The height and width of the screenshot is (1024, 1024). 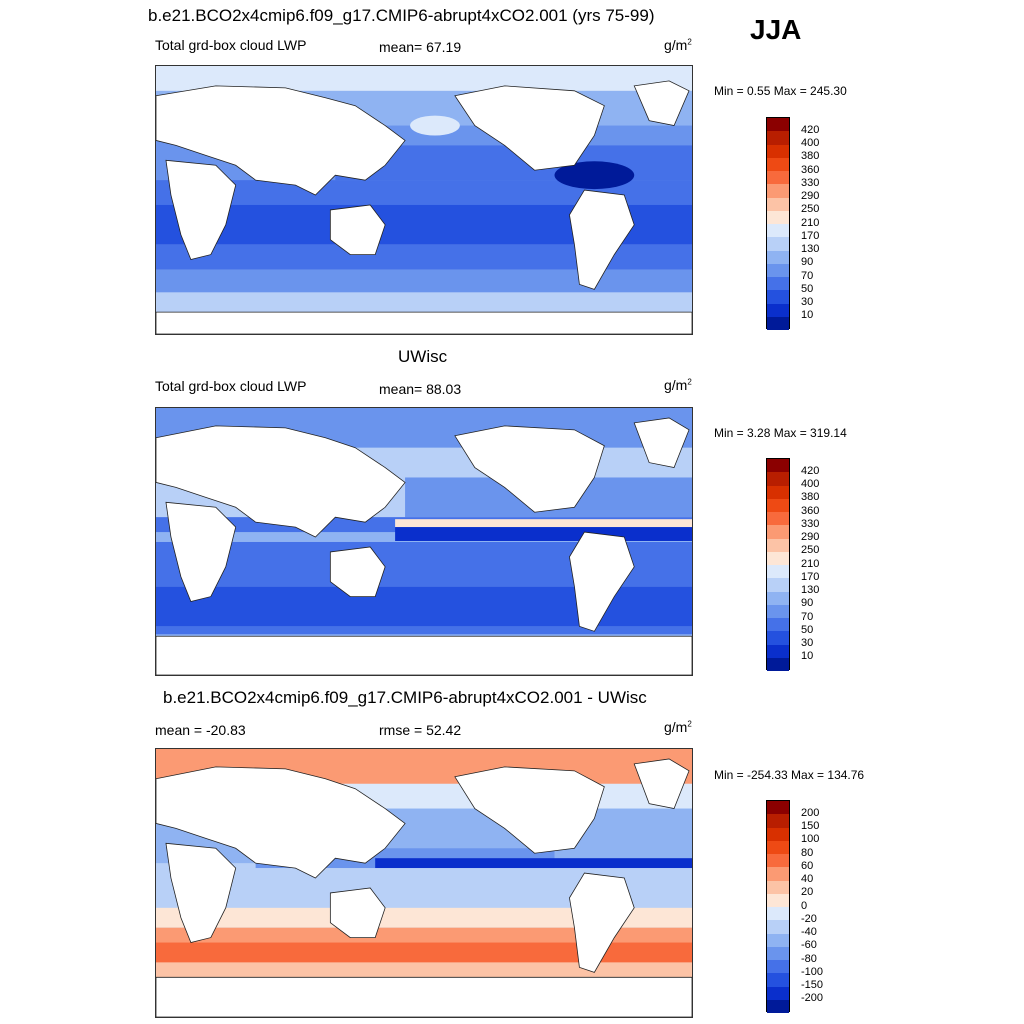 I want to click on panel2-minmax: Min = 3.28 Max = 319.14, so click(x=780, y=433).